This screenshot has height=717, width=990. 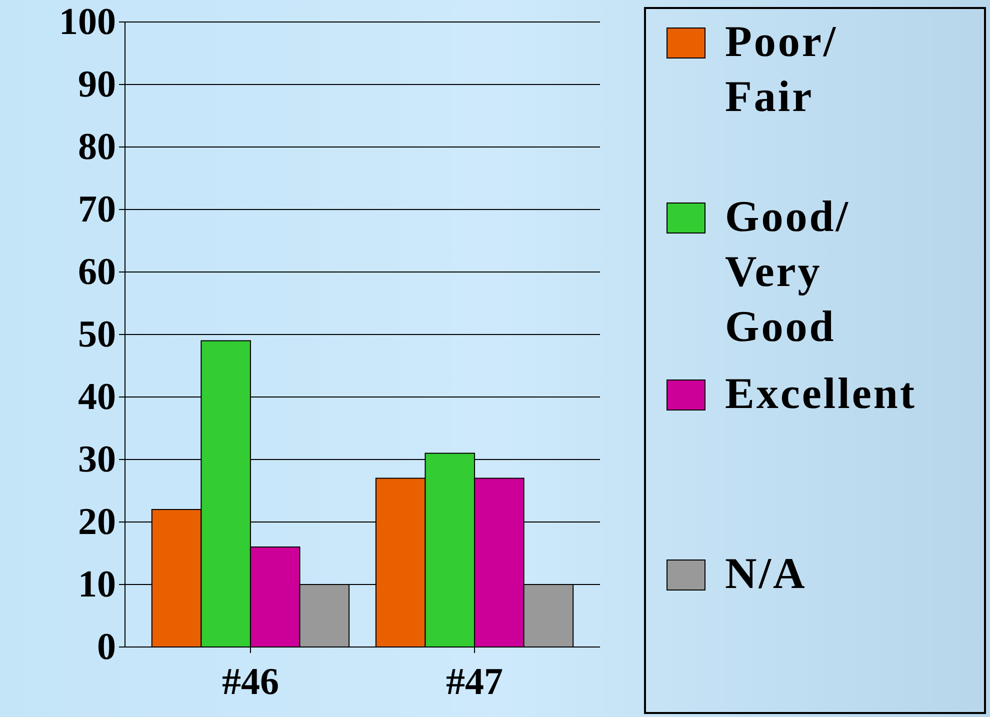 What do you see at coordinates (106, 647) in the screenshot?
I see `y-tick-label: 0` at bounding box center [106, 647].